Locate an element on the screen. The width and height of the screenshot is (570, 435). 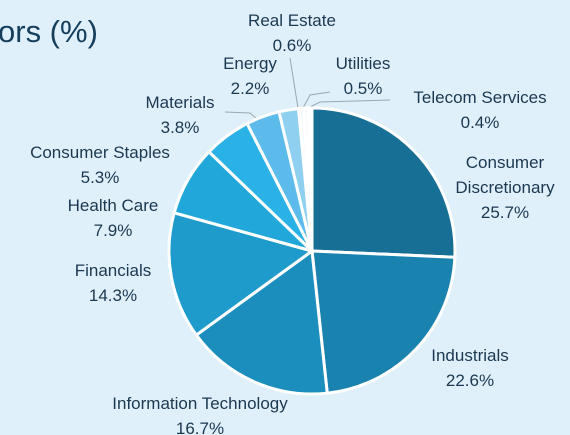
category-label: Energy is located at coordinates (250, 63).